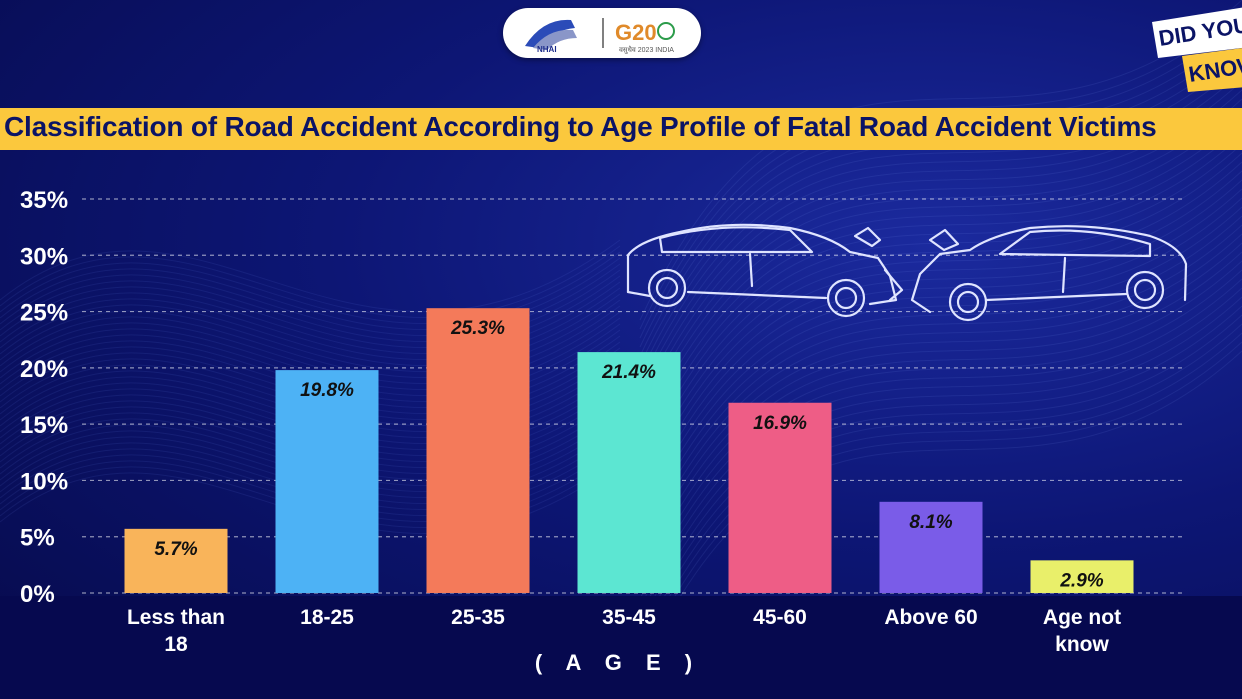 The height and width of the screenshot is (699, 1242). What do you see at coordinates (780, 617) in the screenshot?
I see `x-tick-label: 45-60` at bounding box center [780, 617].